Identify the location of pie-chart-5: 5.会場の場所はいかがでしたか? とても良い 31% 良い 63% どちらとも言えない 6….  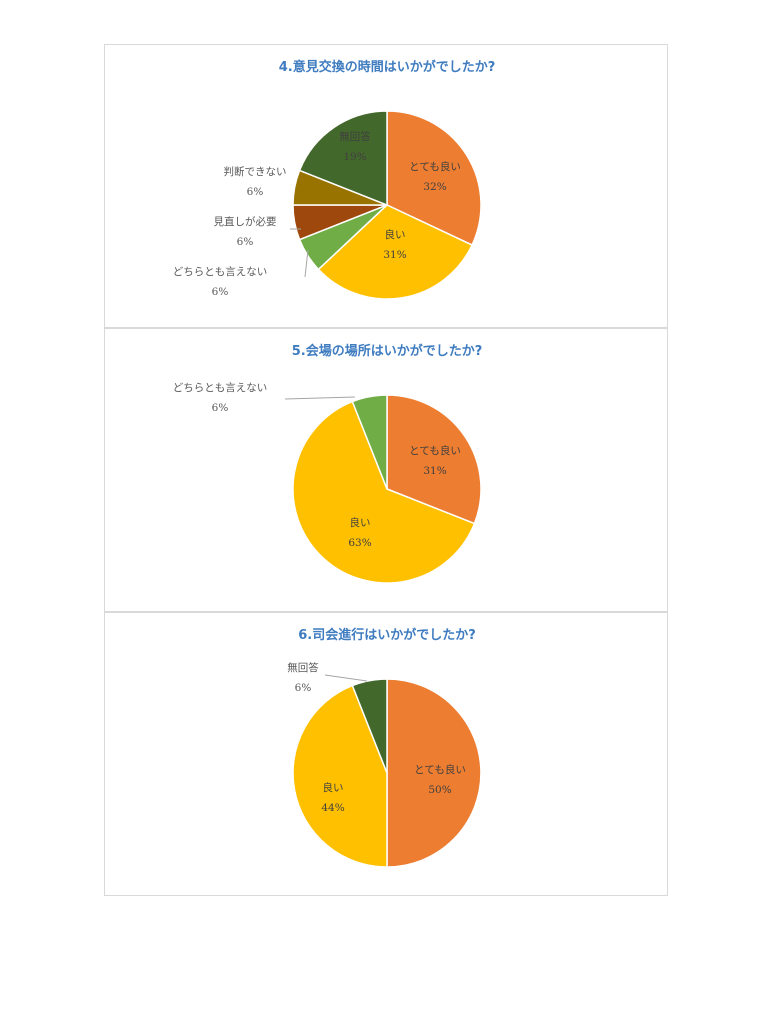
(328, 463).